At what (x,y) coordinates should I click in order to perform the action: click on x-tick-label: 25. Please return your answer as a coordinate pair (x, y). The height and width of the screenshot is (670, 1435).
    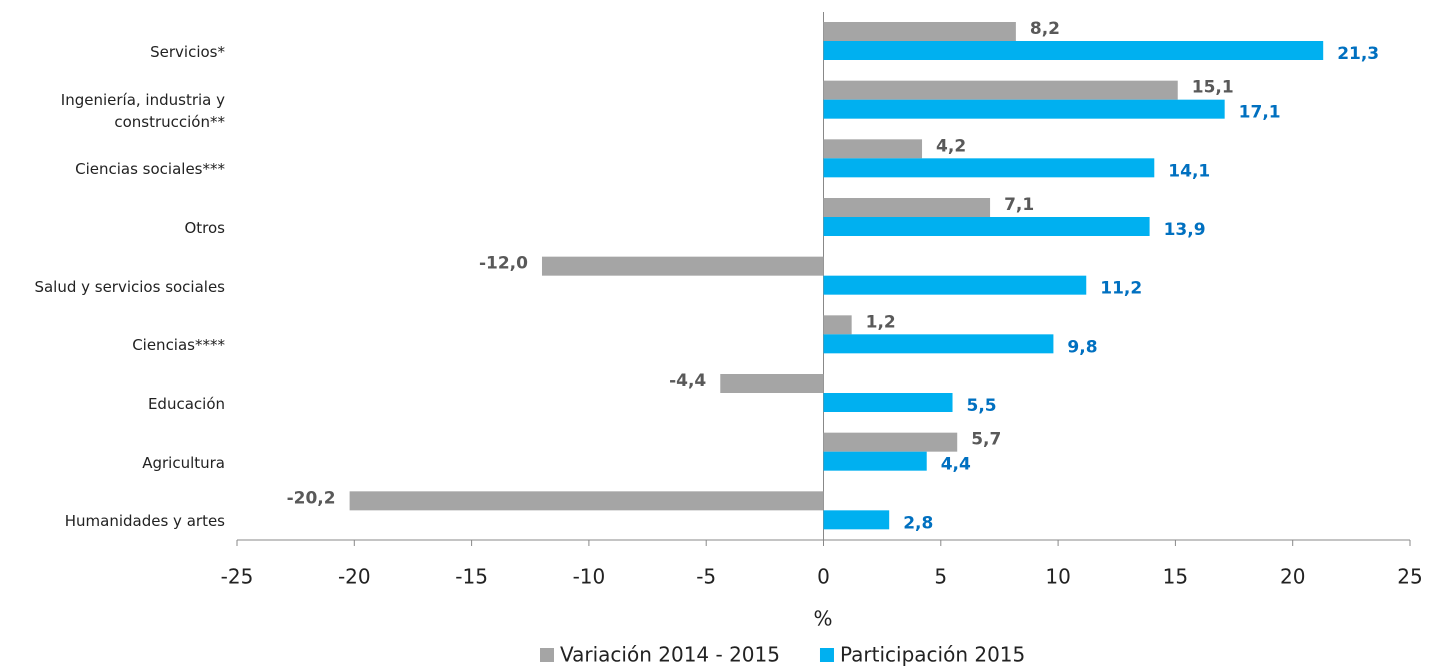
    Looking at the image, I should click on (1409, 577).